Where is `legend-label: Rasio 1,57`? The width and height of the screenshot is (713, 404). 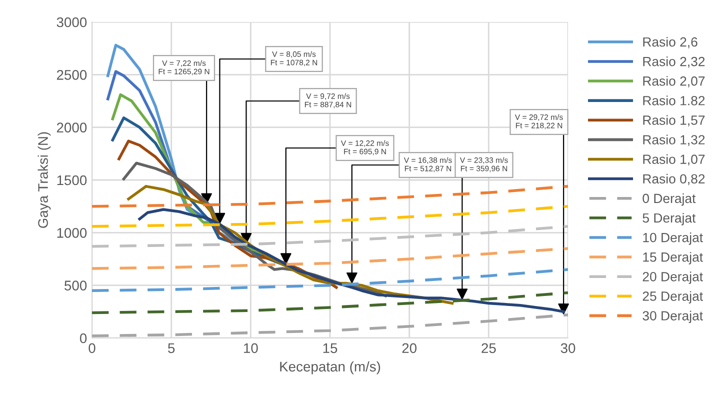 legend-label: Rasio 1,57 is located at coordinates (674, 120).